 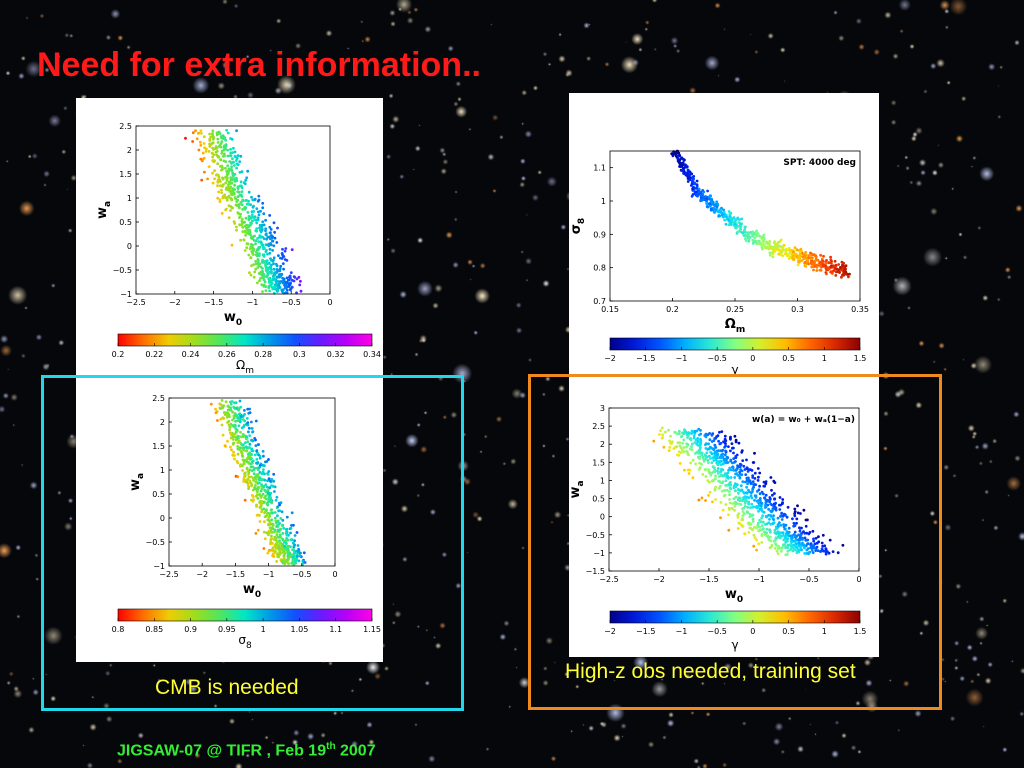 I want to click on colorbar-tick-label: −2, so click(x=610, y=631).